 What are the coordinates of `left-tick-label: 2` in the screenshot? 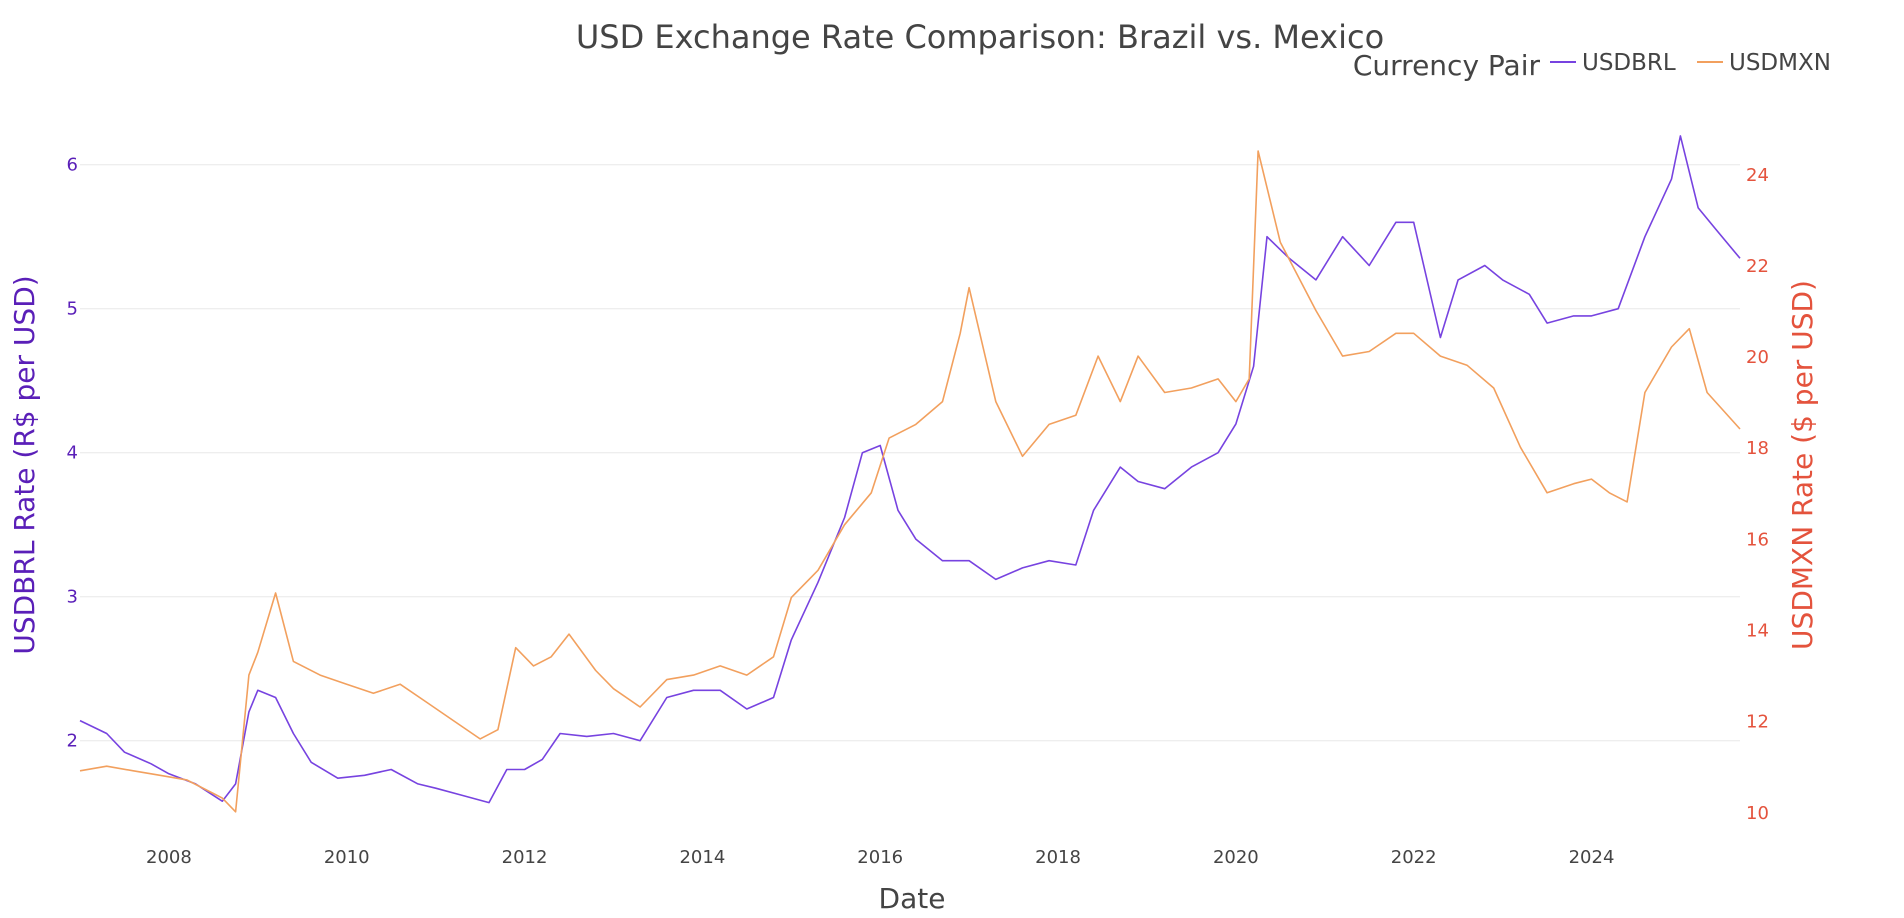 It's located at (72, 741).